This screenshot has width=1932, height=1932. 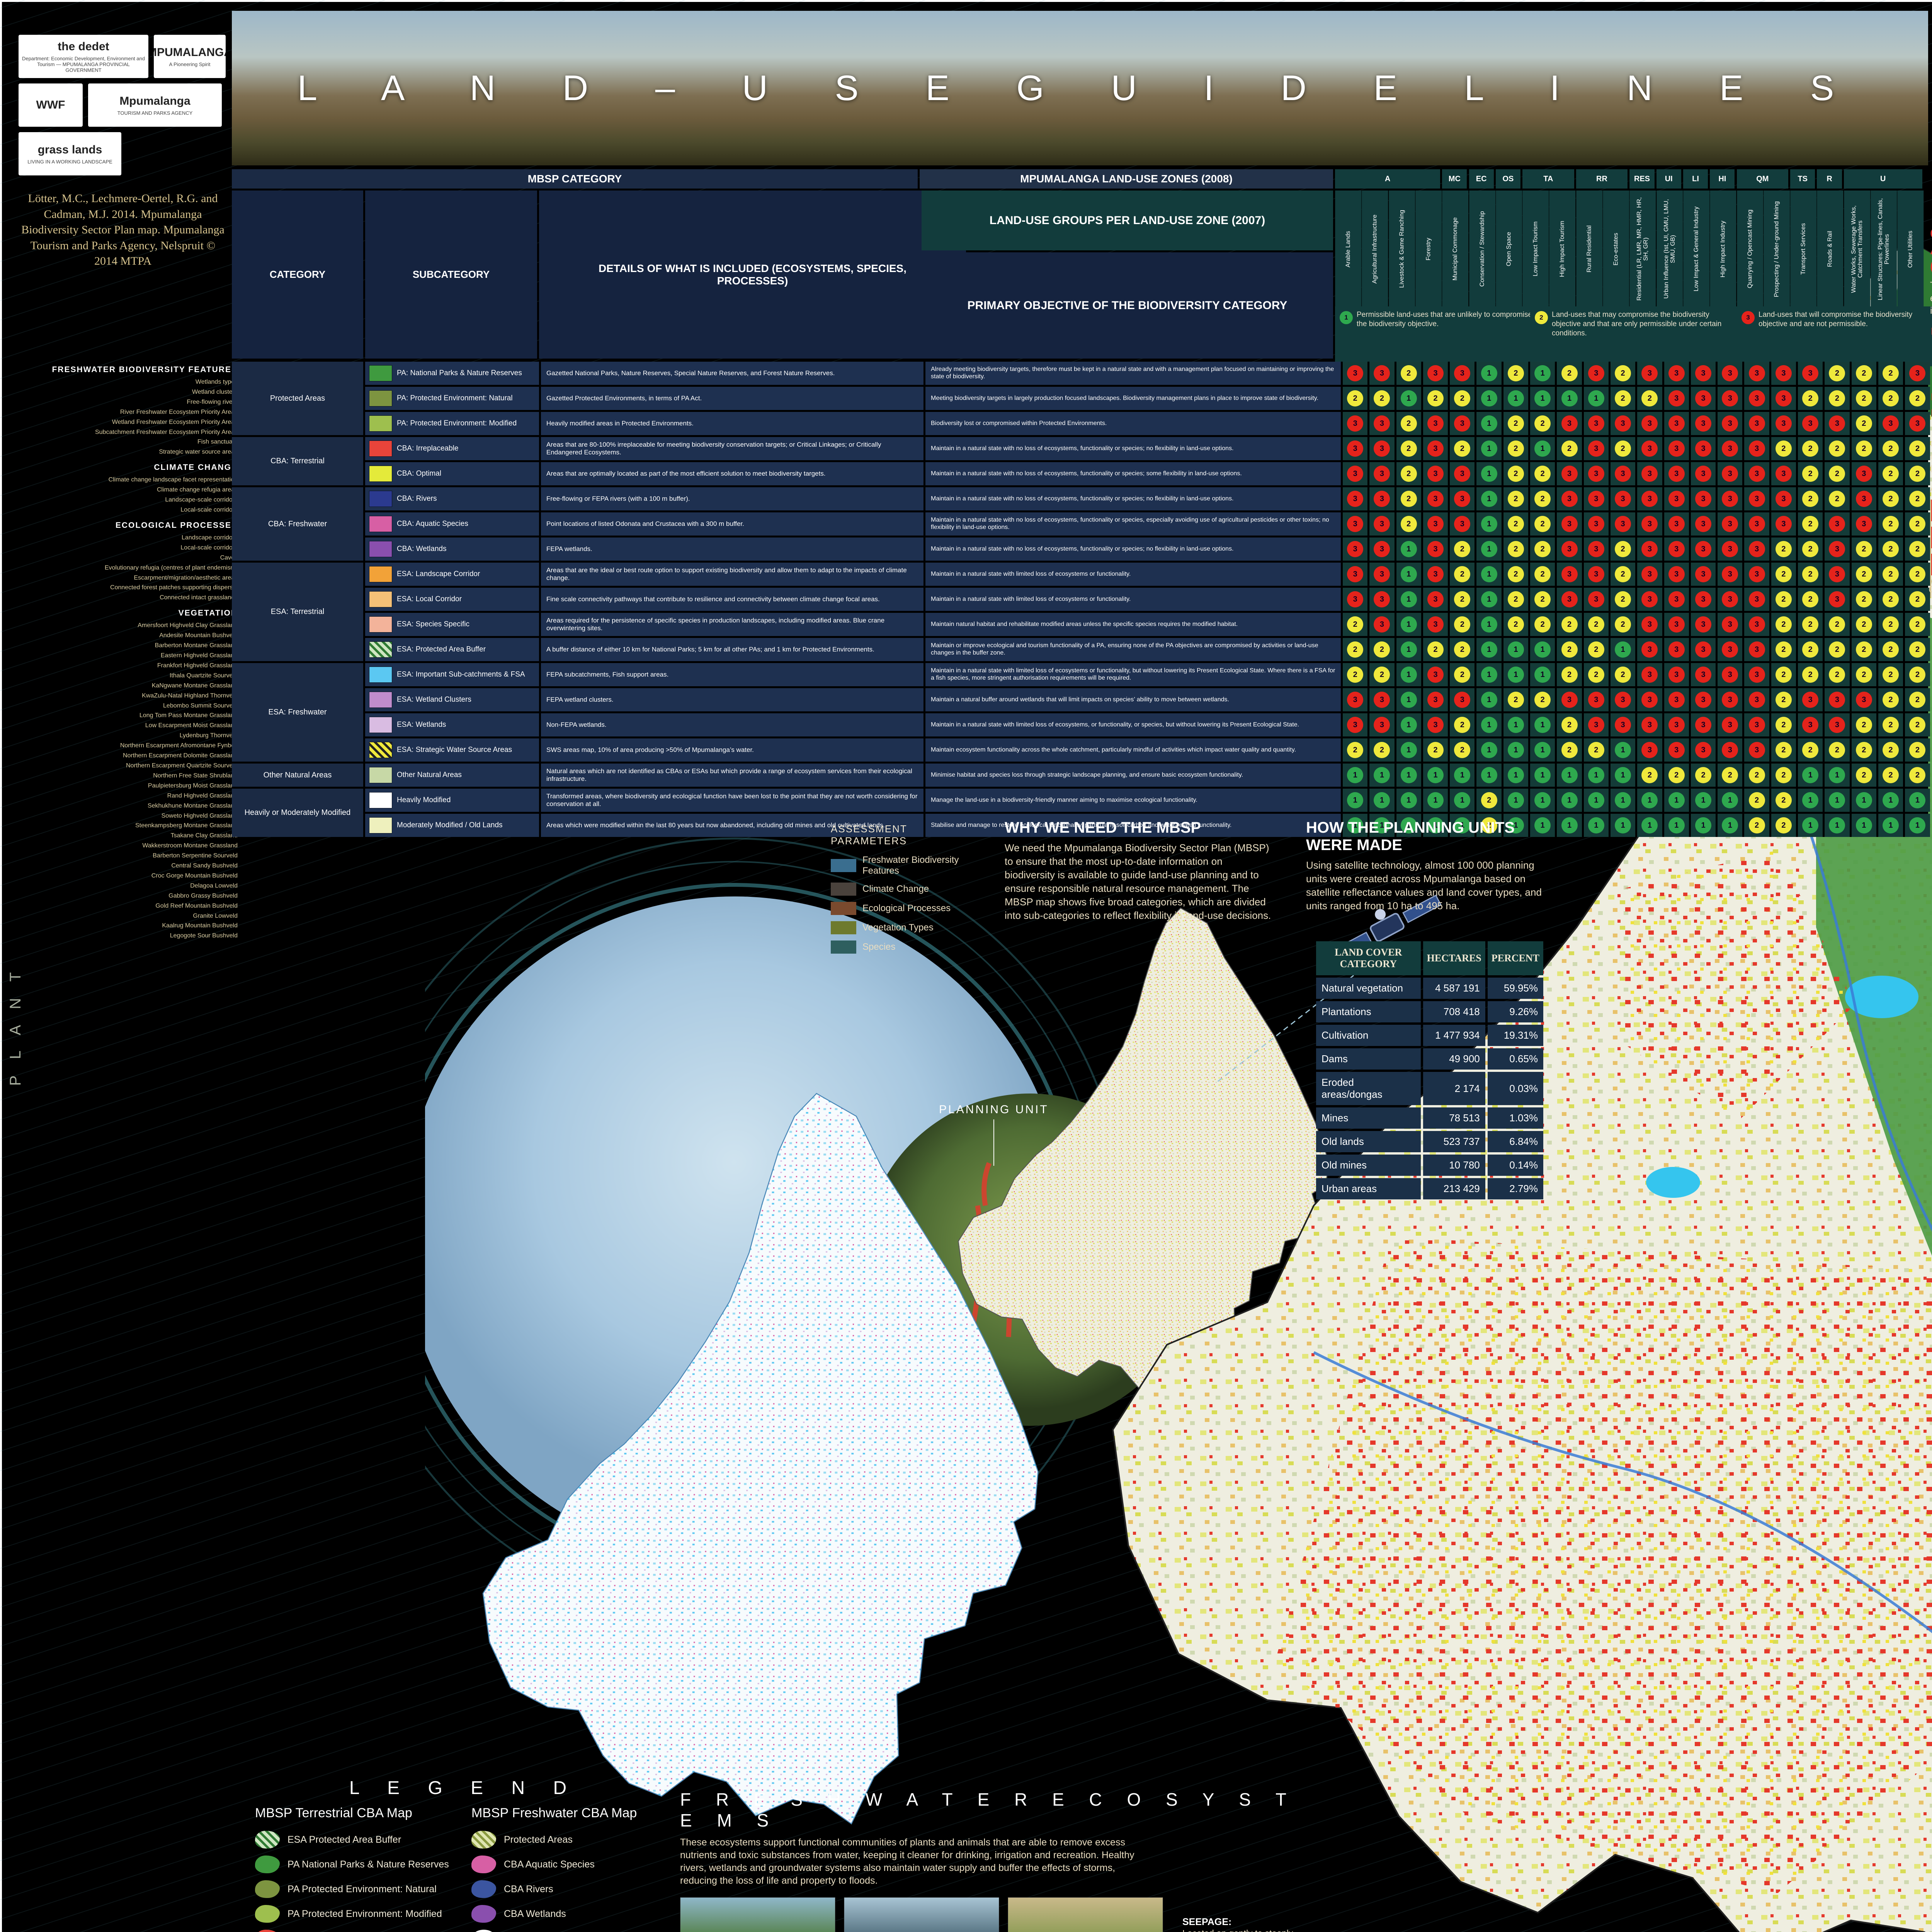 I want to click on left-list-item: Rand Highveld Grassland, so click(x=202, y=795).